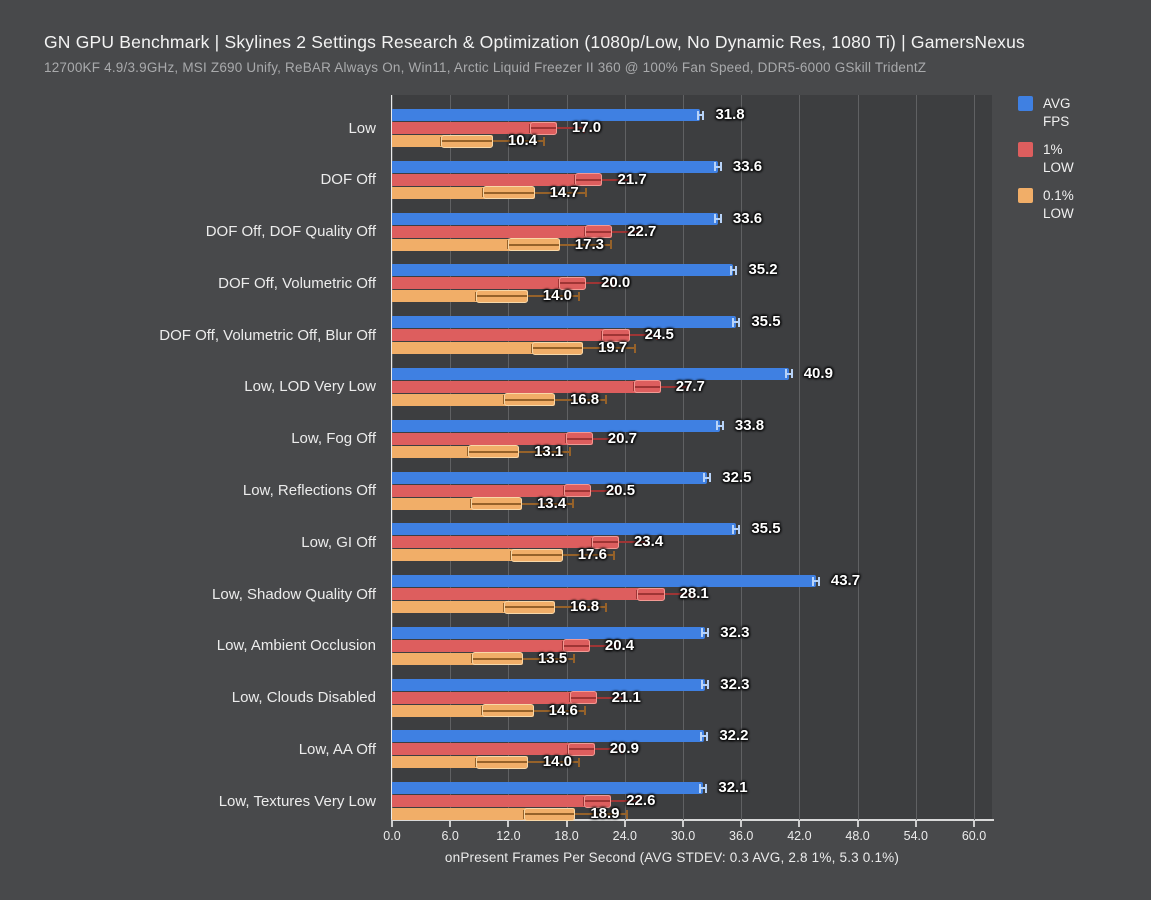  I want to click on legend-item: AVG FPS, so click(1056, 112).